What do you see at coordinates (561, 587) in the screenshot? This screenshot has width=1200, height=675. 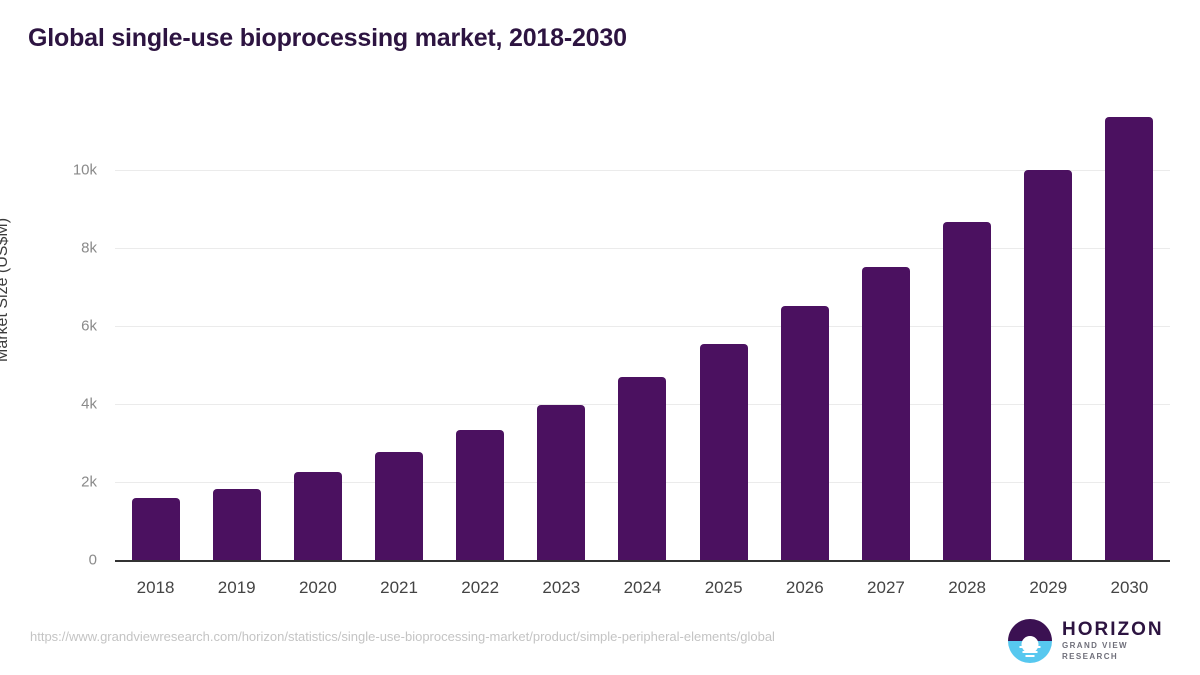 I see `x-axis-tick-label: 2023` at bounding box center [561, 587].